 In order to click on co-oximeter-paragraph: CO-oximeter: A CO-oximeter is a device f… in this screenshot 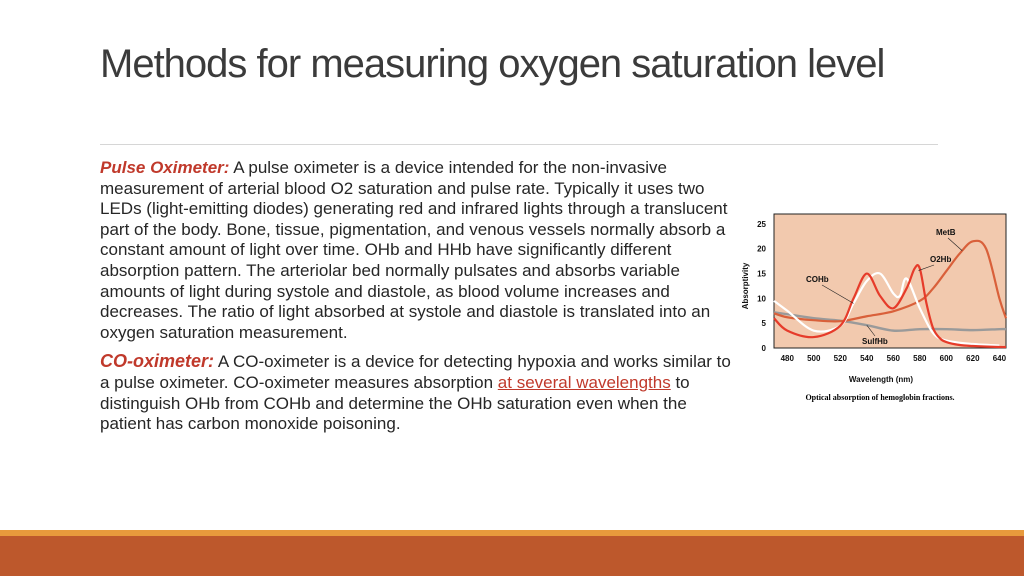, I will do `click(416, 392)`.